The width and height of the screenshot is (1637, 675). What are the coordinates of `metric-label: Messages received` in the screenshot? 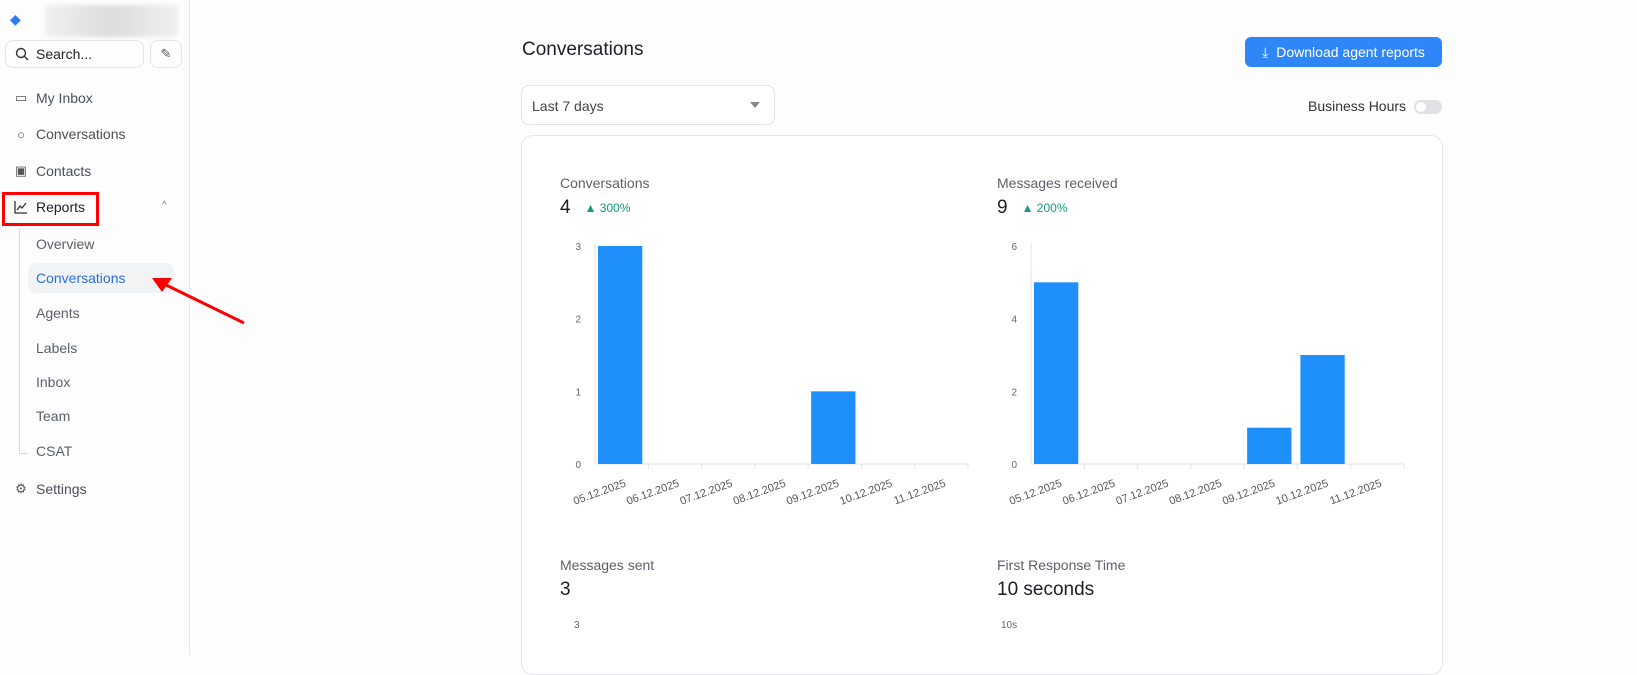 It's located at (1057, 183).